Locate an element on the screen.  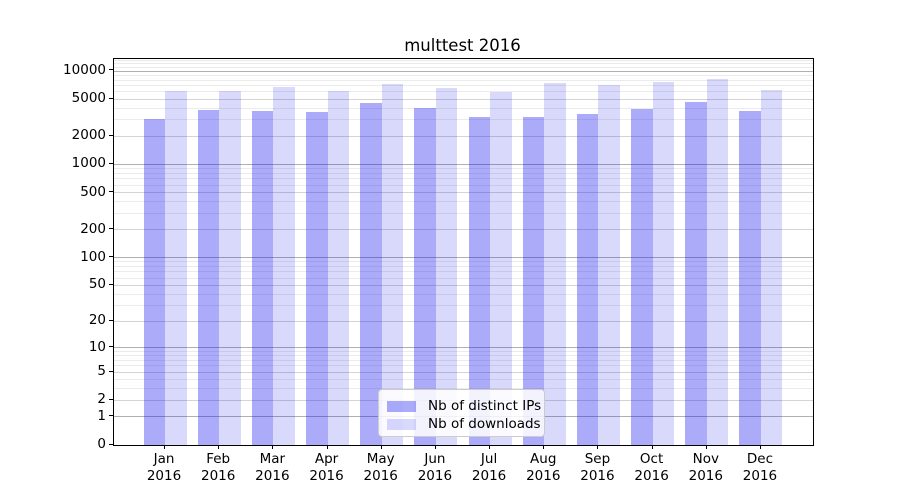
bar-downloads-jan is located at coordinates (176, 268).